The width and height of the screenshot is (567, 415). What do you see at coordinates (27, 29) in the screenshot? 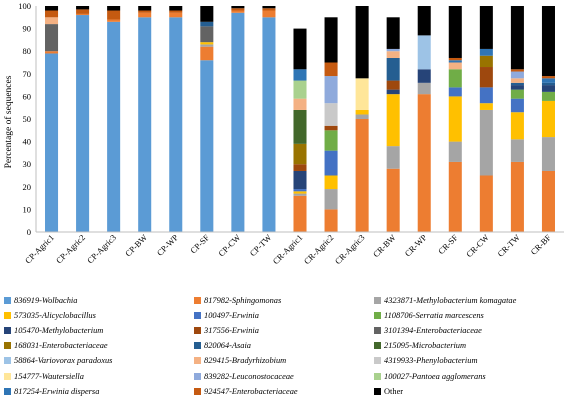
I see `y-tick-label-90: 90` at bounding box center [27, 29].